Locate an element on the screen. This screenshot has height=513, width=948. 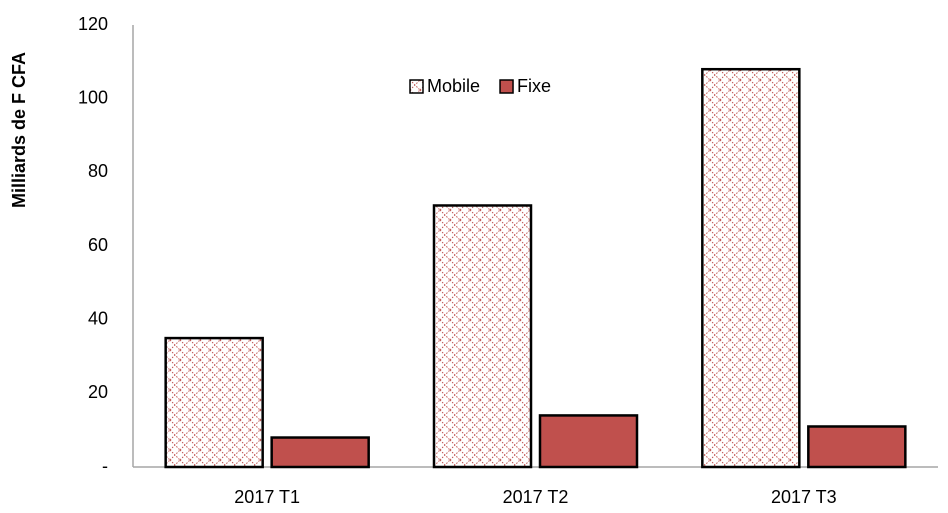
y-axis-title: Milliards de F CFA is located at coordinates (19, 130).